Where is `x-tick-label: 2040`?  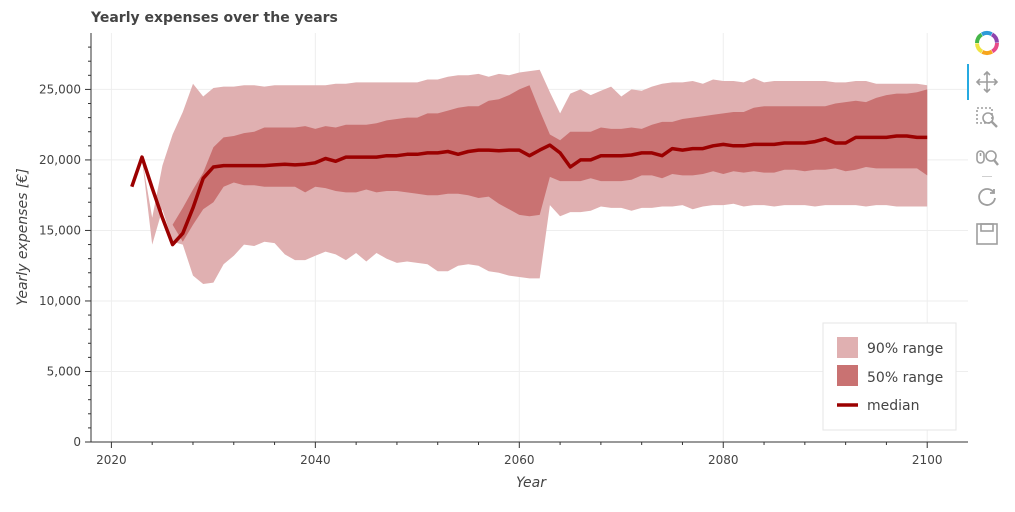
x-tick-label: 2040 is located at coordinates (315, 460).